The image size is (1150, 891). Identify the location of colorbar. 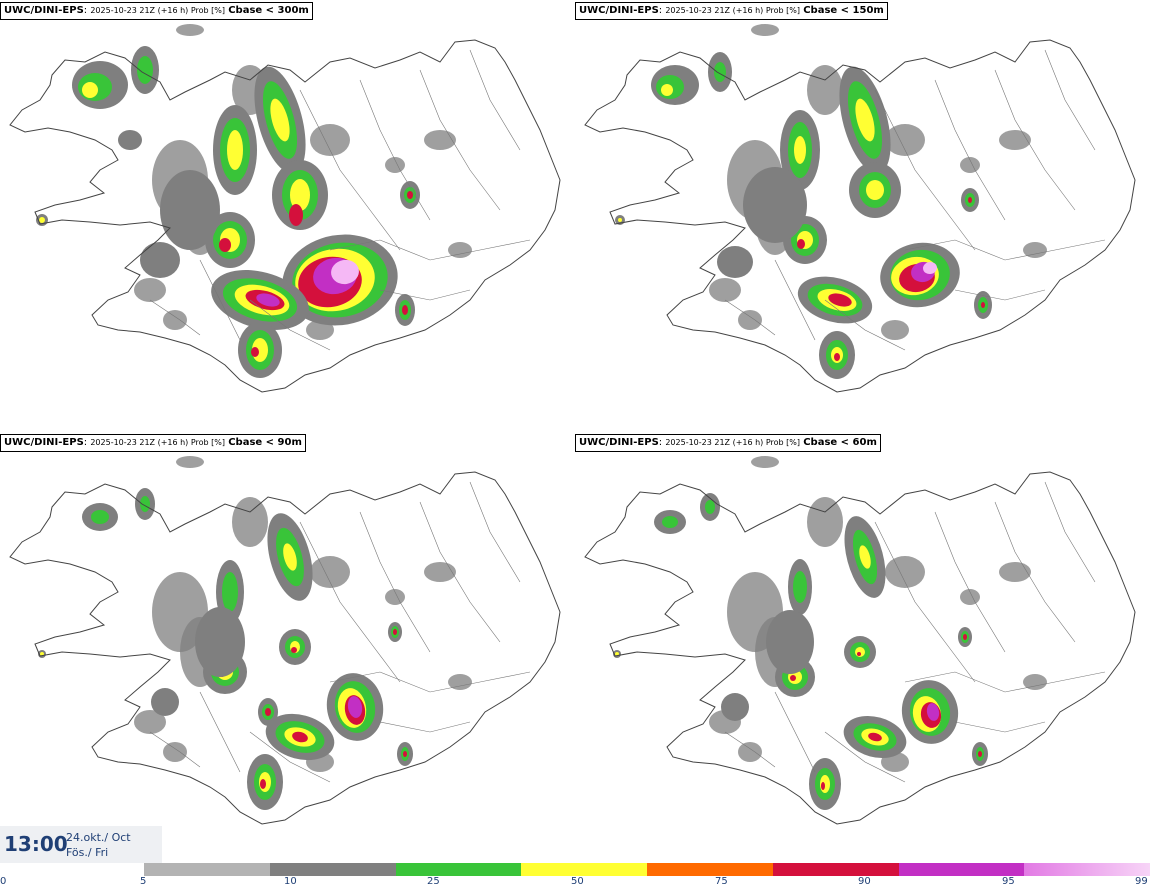
(647, 869).